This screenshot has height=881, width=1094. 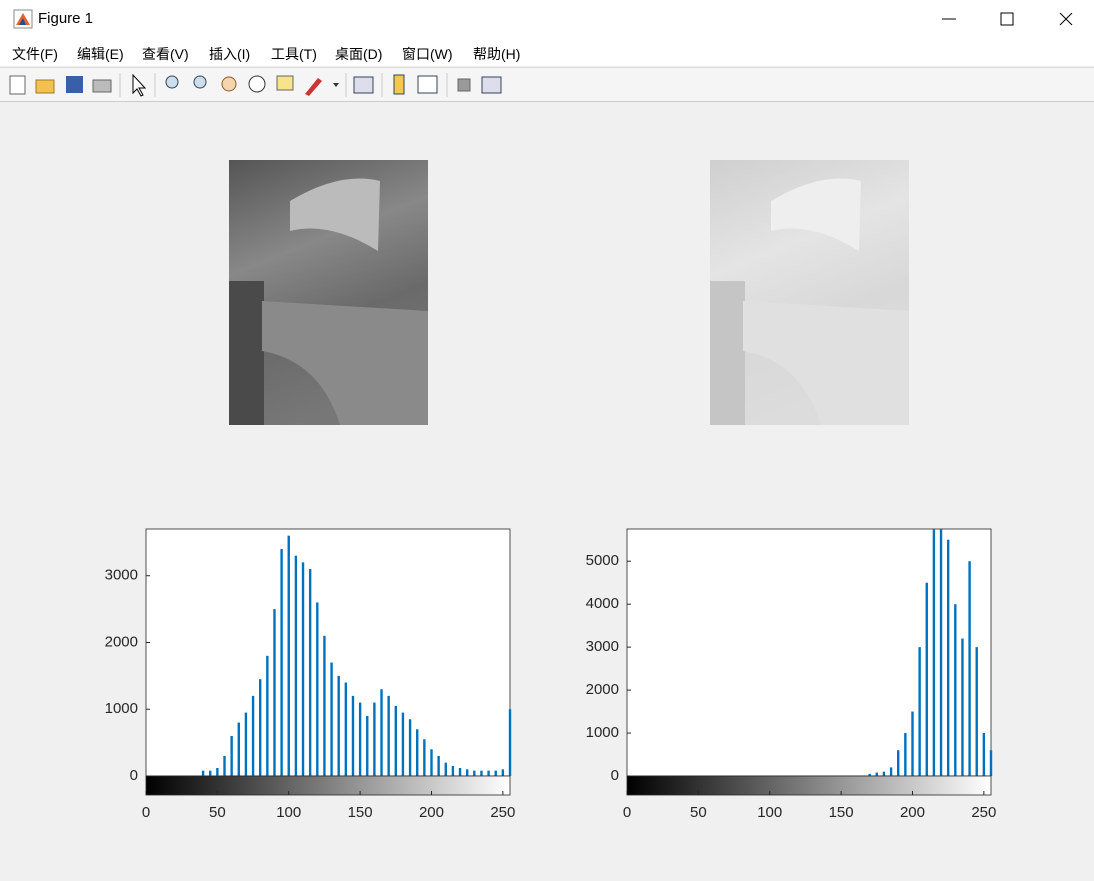 I want to click on print-icon, so click(x=102, y=86).